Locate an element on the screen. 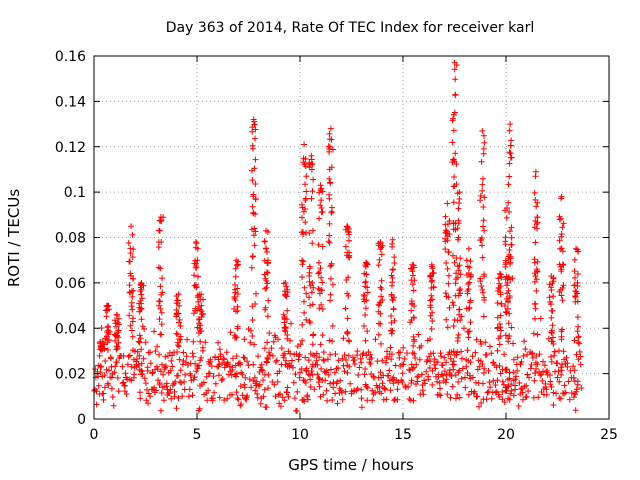  y-tick-label: 0.1 is located at coordinates (75, 193).